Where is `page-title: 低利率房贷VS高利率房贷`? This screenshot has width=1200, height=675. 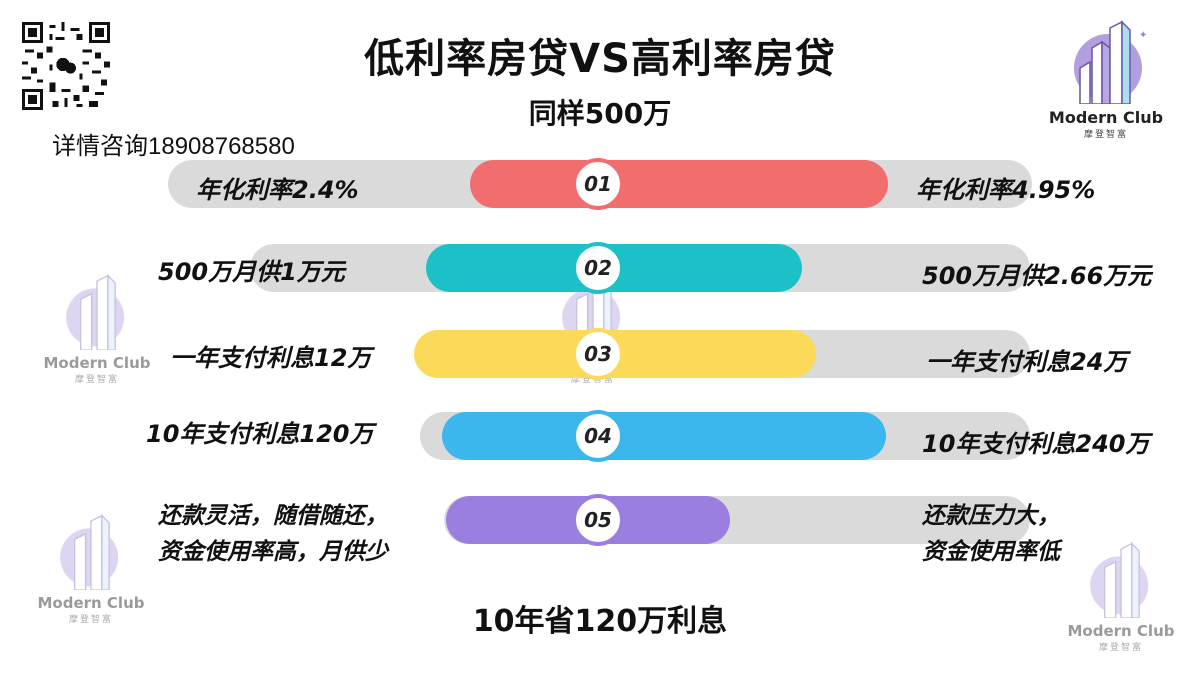
page-title: 低利率房贷VS高利率房贷 is located at coordinates (600, 59).